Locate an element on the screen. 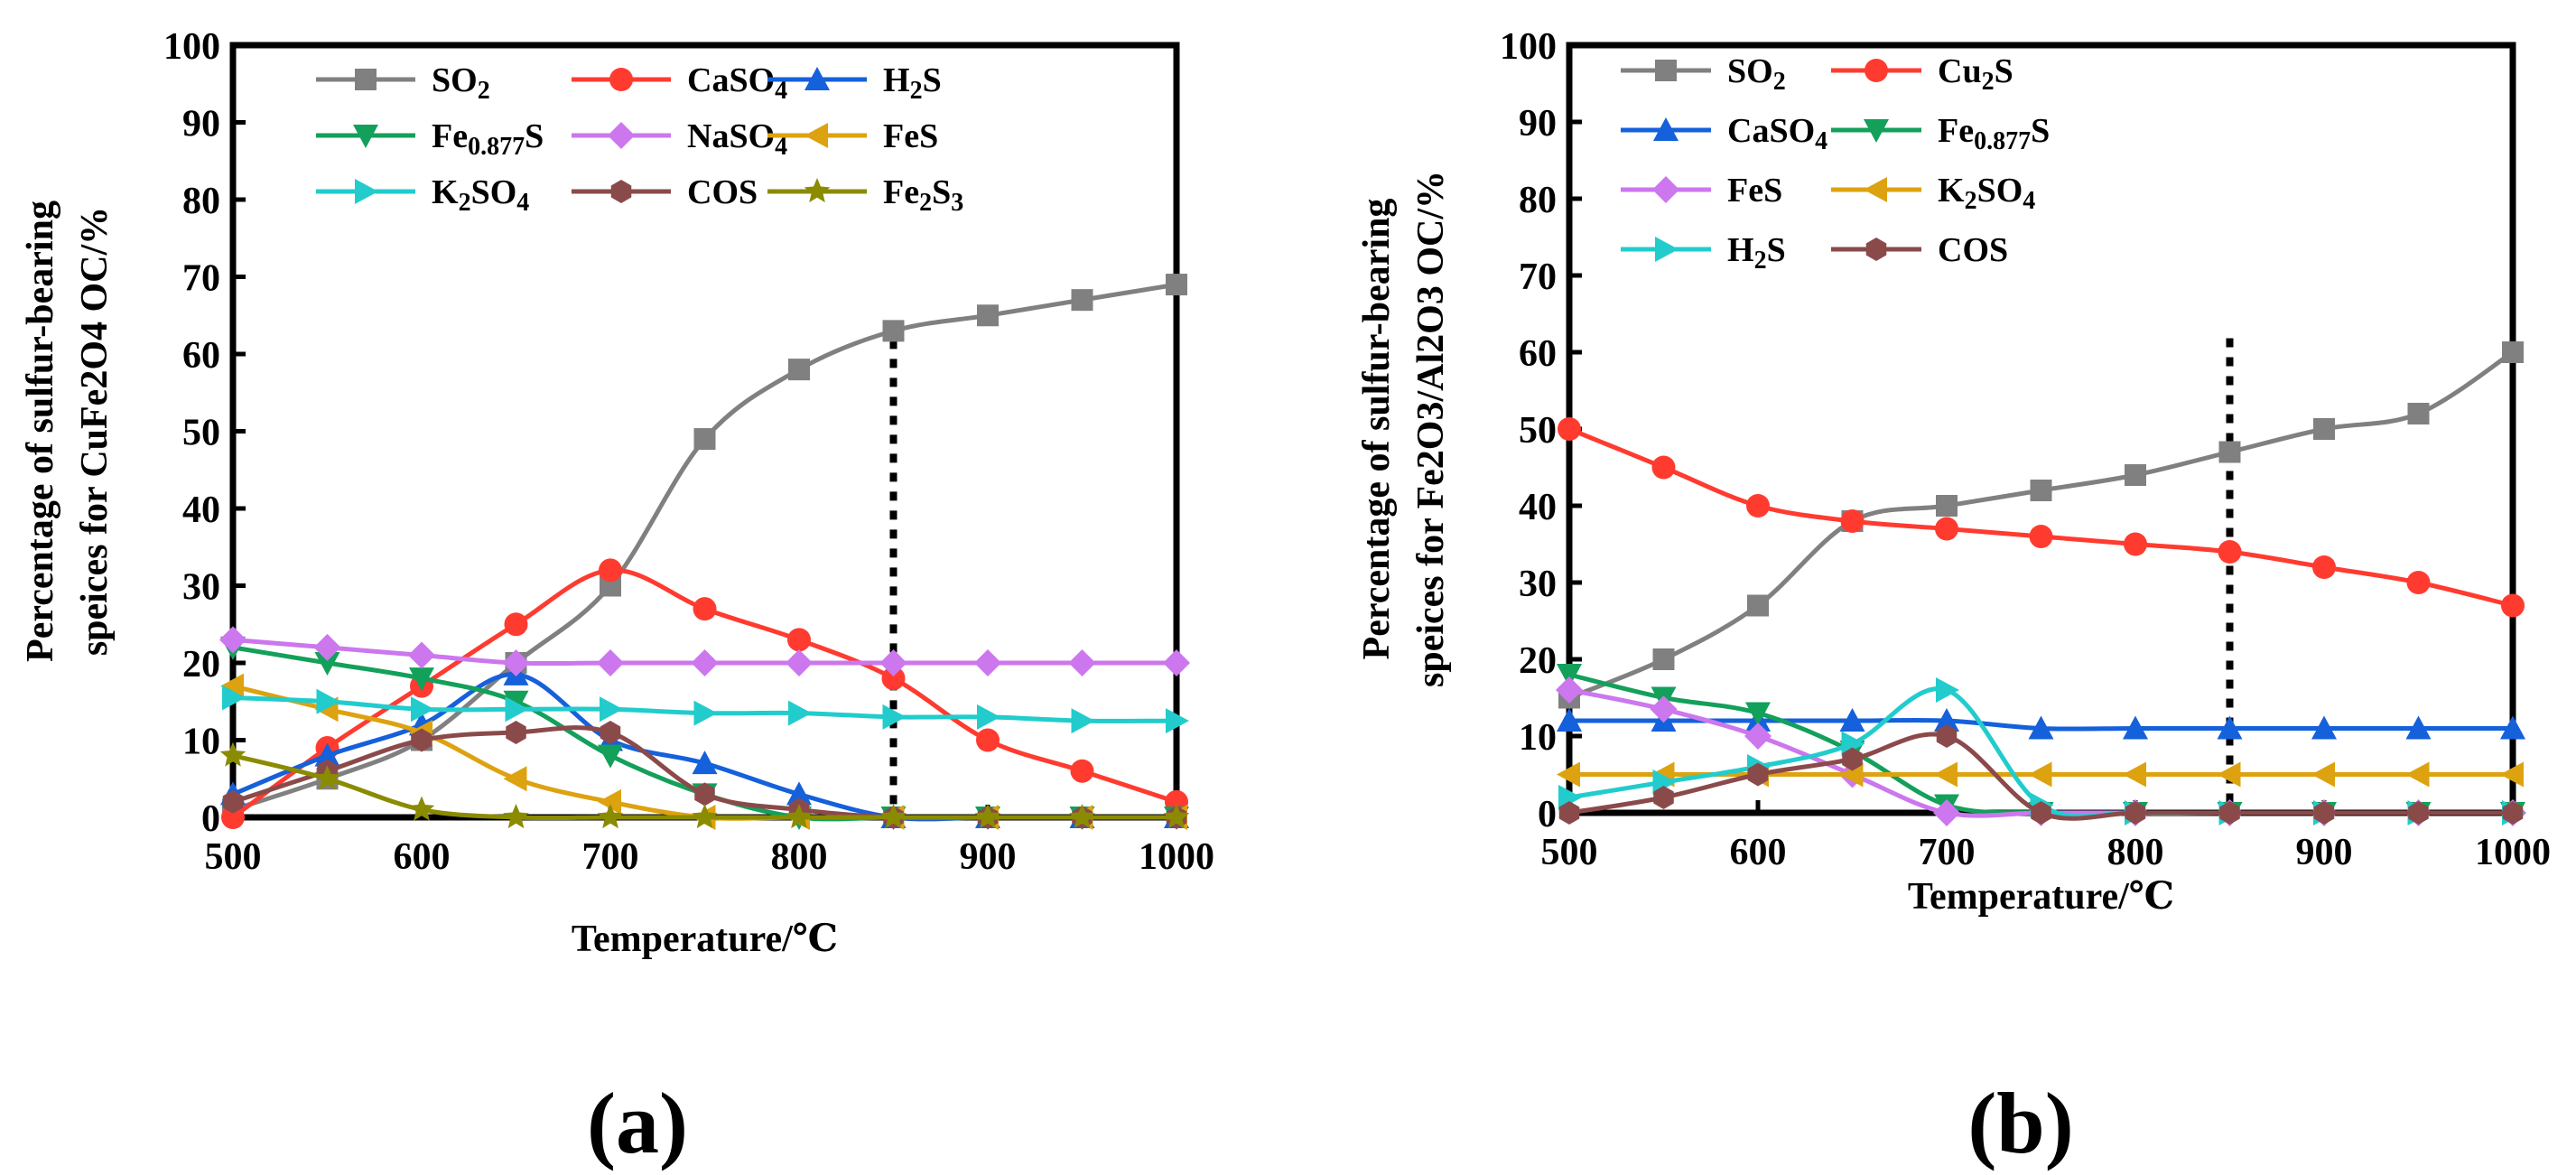  legend-marker-H2S is located at coordinates (817, 78).